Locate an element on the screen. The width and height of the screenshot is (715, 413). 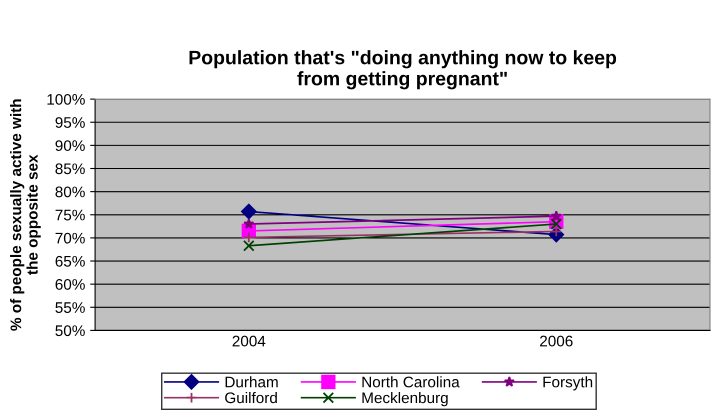
y-tick-label: 60% is located at coordinates (70, 284).